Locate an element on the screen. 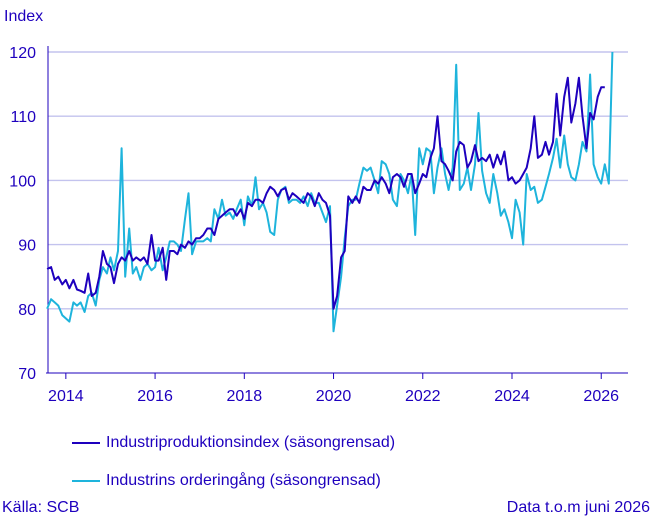 The width and height of the screenshot is (656, 524). legend-item-production: Industriproduktionsindex (säsongrensad) is located at coordinates (233, 443).